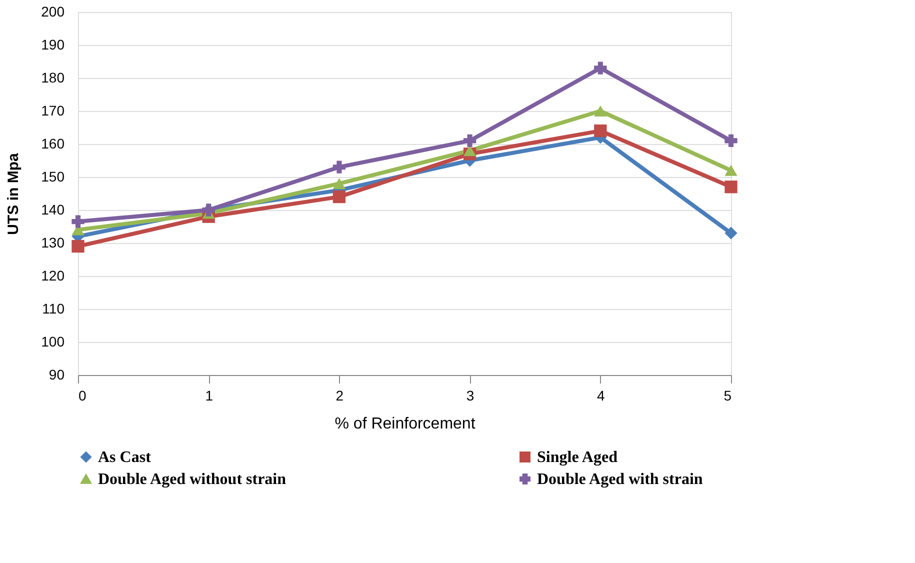 This screenshot has height=563, width=915. What do you see at coordinates (209, 396) in the screenshot?
I see `x-tick-label: 1` at bounding box center [209, 396].